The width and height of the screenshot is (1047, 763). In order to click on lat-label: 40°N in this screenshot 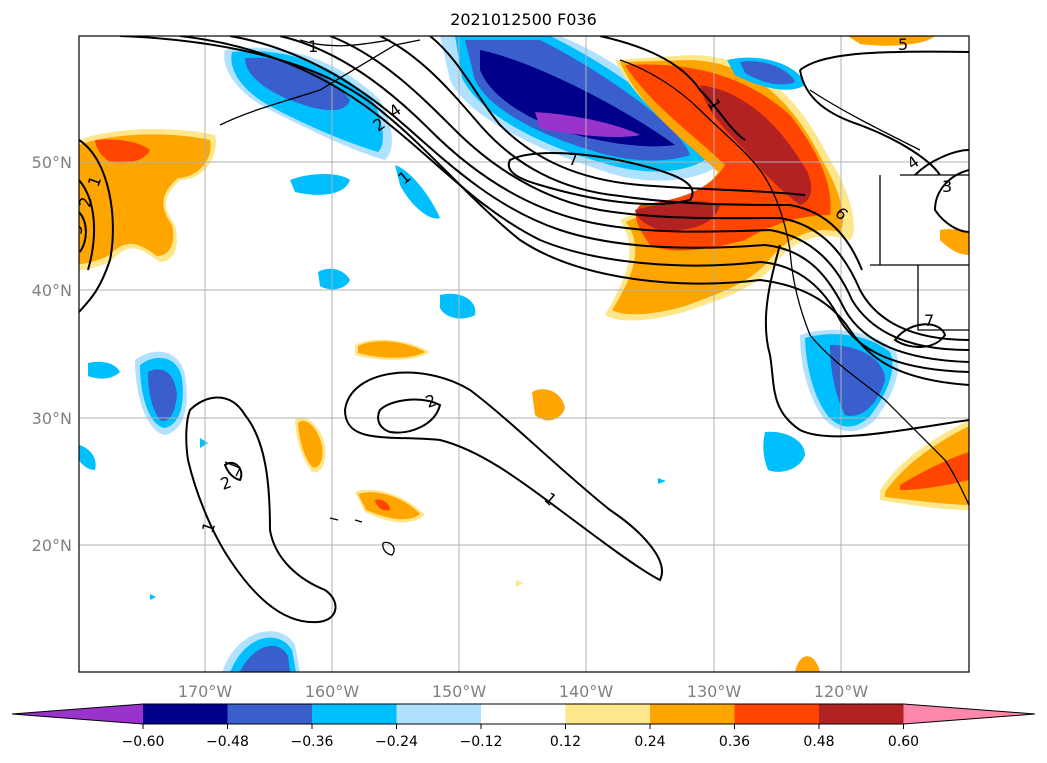, I will do `click(52, 290)`.